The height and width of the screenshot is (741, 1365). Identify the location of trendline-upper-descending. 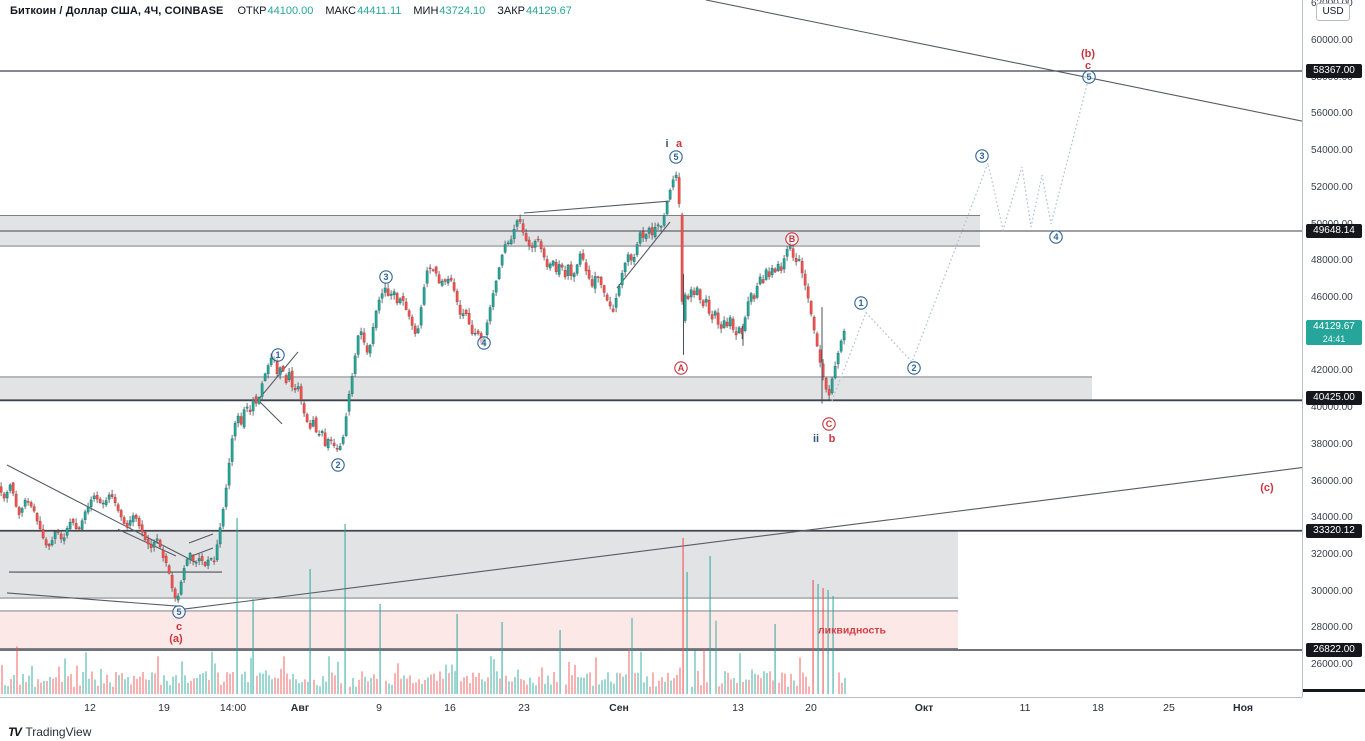
(1003, 61).